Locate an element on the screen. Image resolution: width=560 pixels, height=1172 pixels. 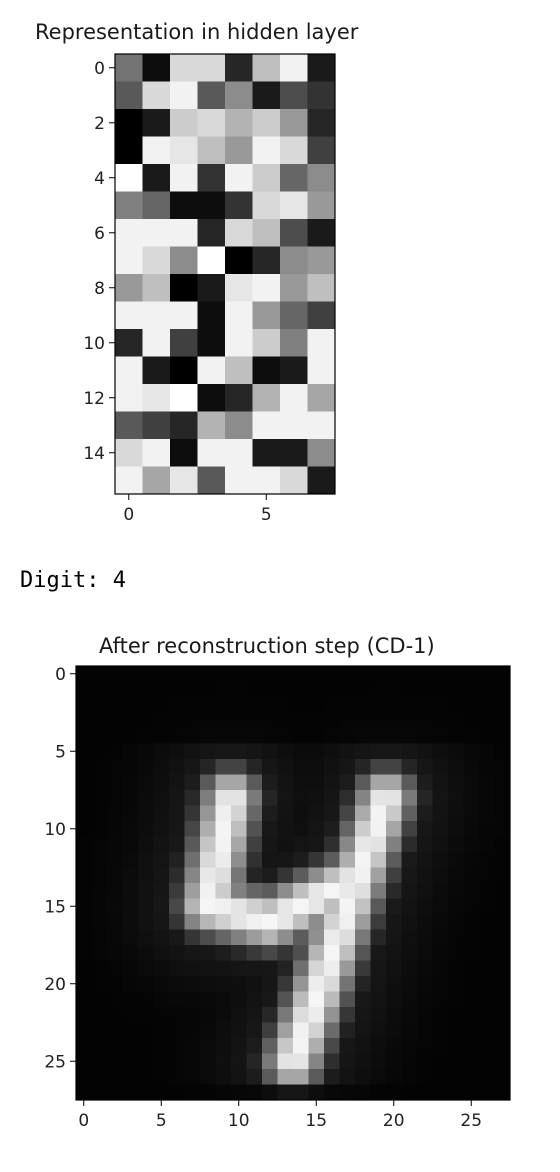
reconstruction-x-tick-label: 0 is located at coordinates (83, 1121).